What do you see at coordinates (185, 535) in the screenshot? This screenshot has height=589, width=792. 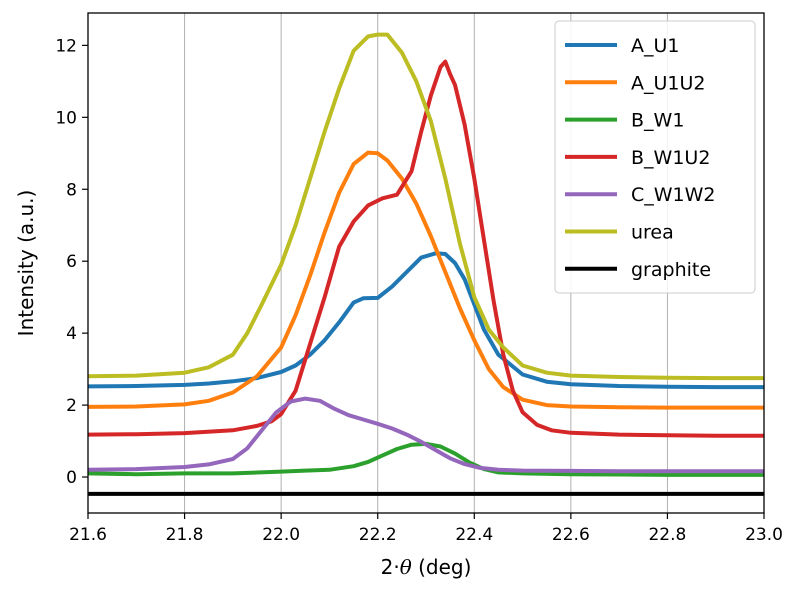 I see `x-tick-label: 21.8` at bounding box center [185, 535].